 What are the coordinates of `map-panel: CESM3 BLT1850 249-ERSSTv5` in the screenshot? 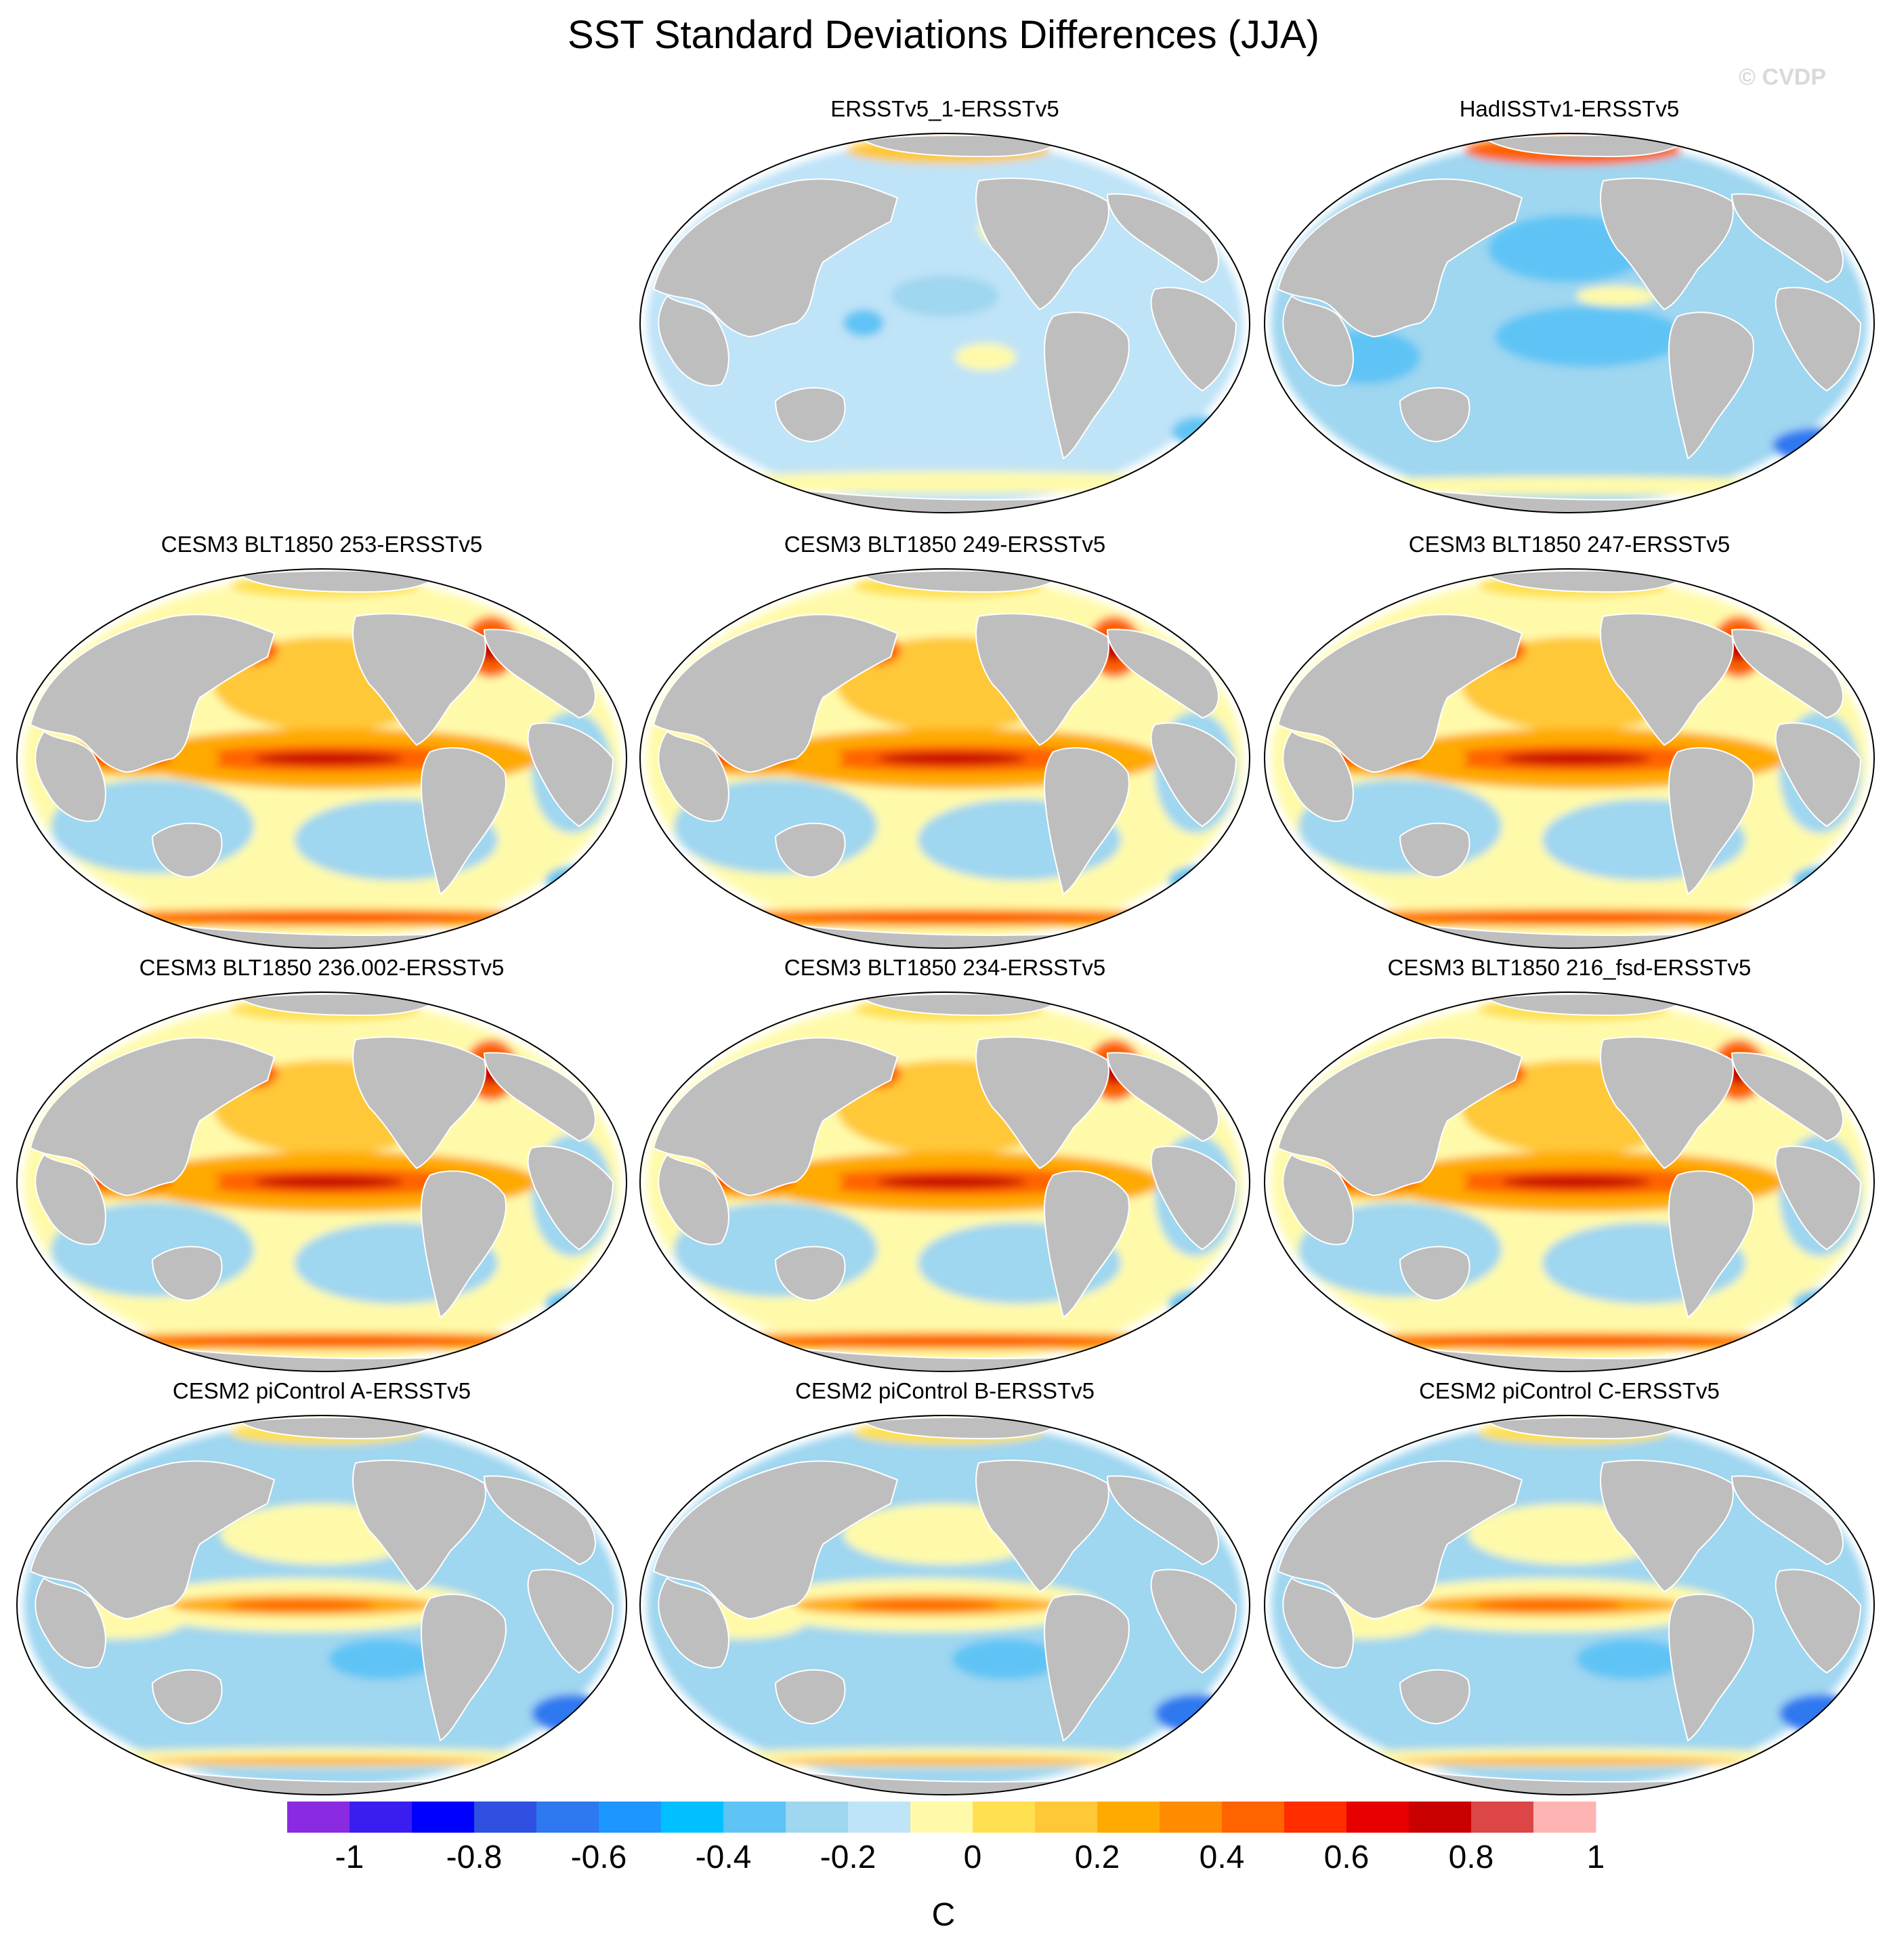 It's located at (945, 748).